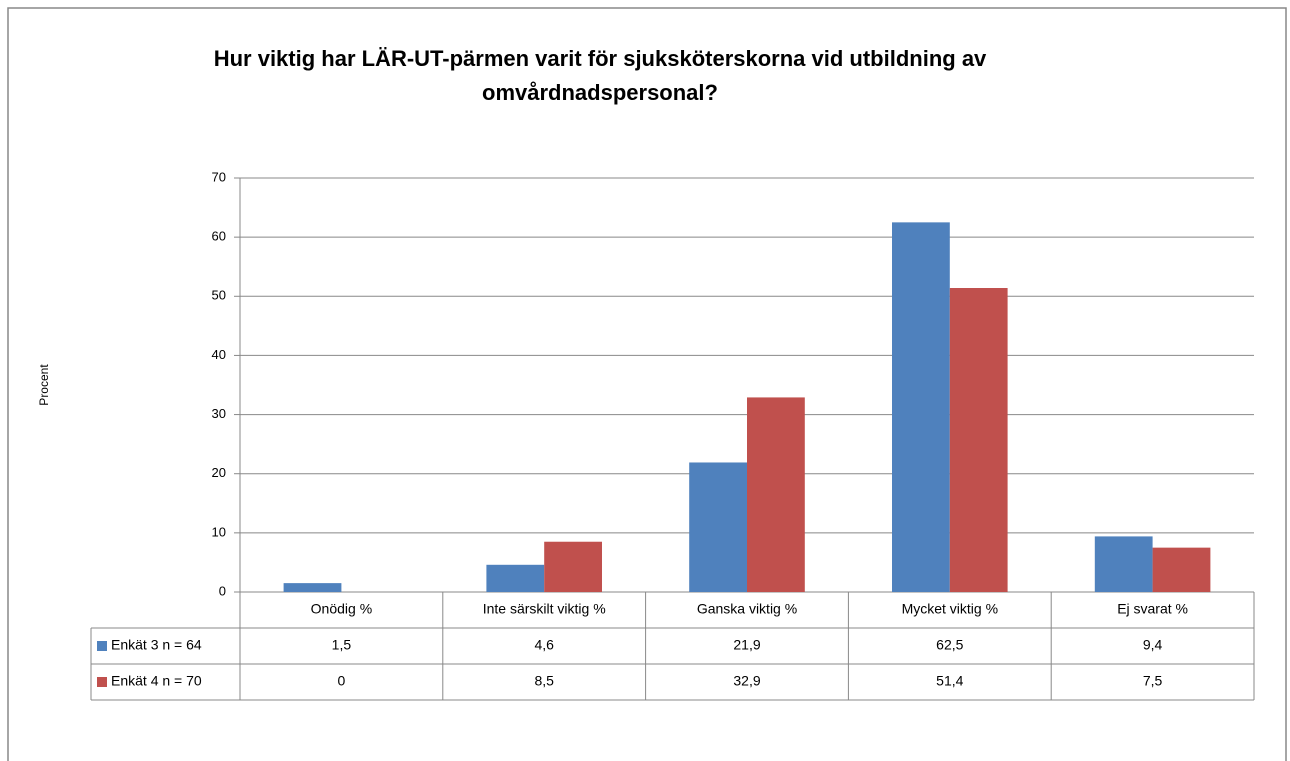 Image resolution: width=1290 pixels, height=761 pixels. I want to click on y-tick-label: 70, so click(219, 176).